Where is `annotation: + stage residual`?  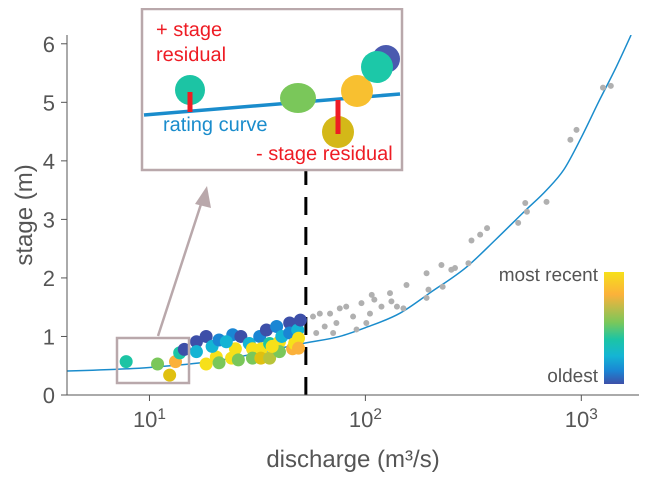
annotation: + stage residual is located at coordinates (192, 43).